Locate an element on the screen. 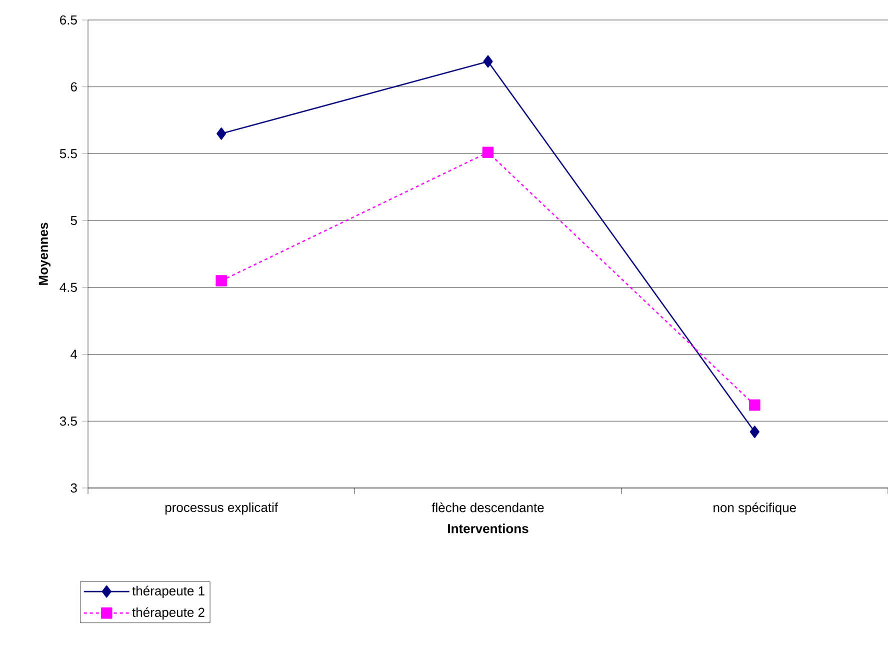 The image size is (888, 647). x-tick-label: processus explicatif is located at coordinates (221, 508).